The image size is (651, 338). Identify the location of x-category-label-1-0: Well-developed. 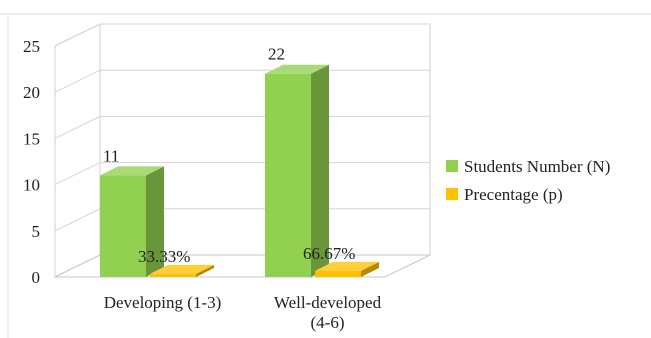
(328, 302).